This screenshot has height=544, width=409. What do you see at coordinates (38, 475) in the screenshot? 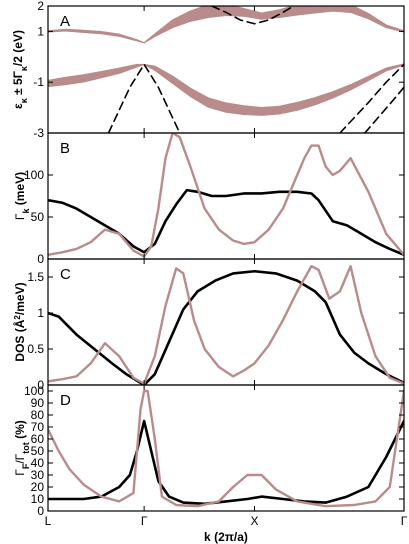
I see `ytick-label: 30` at bounding box center [38, 475].